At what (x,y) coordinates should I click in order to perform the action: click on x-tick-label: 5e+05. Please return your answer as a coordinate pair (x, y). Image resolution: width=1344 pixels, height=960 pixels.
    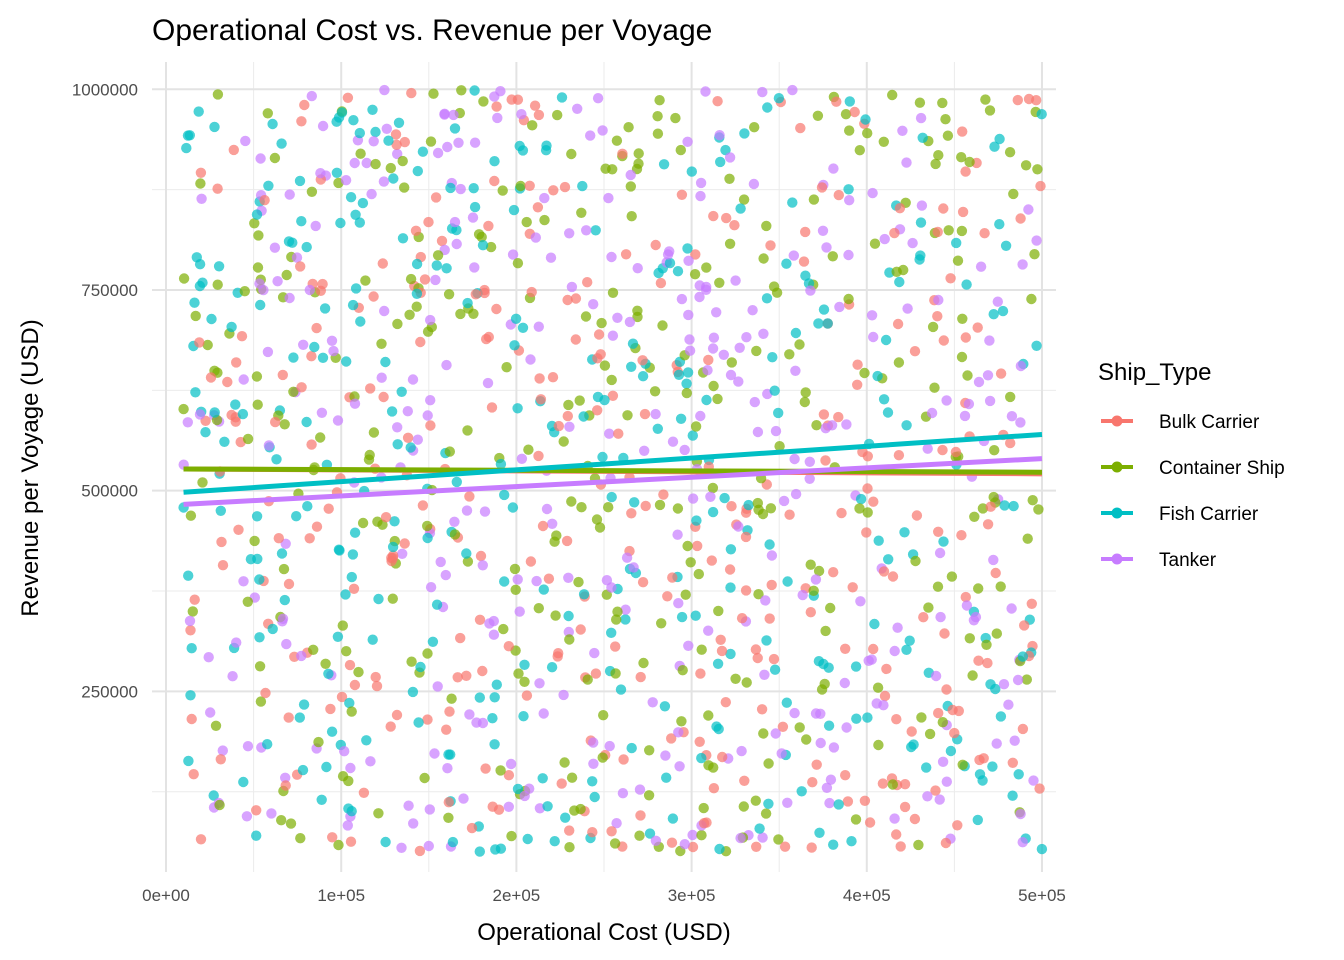
    Looking at the image, I should click on (1042, 895).